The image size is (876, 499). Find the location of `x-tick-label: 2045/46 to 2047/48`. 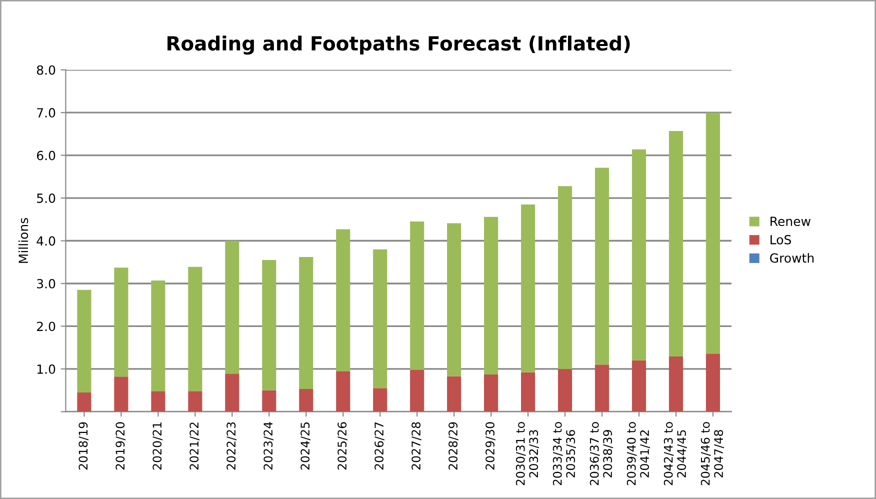

x-tick-label: 2045/46 to 2047/48 is located at coordinates (712, 454).